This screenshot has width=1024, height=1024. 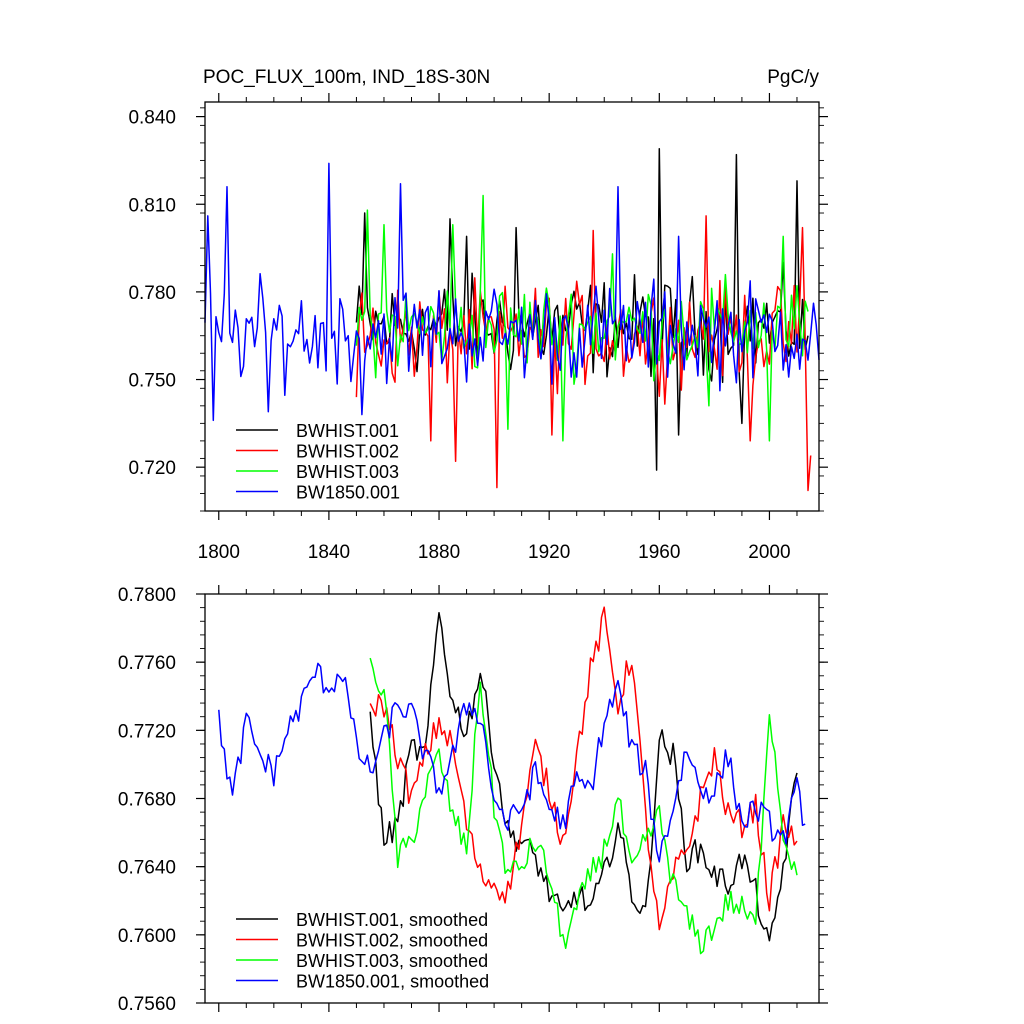 I want to click on bottom-y-tick-label-6: 0.7800, so click(x=147, y=595).